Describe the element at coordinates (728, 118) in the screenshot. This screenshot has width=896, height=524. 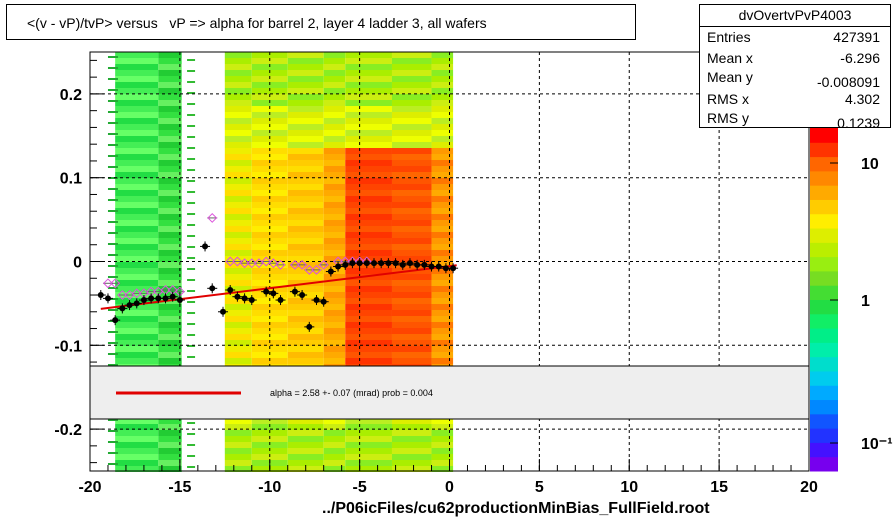
I see `stats-label: RMS y` at that location.